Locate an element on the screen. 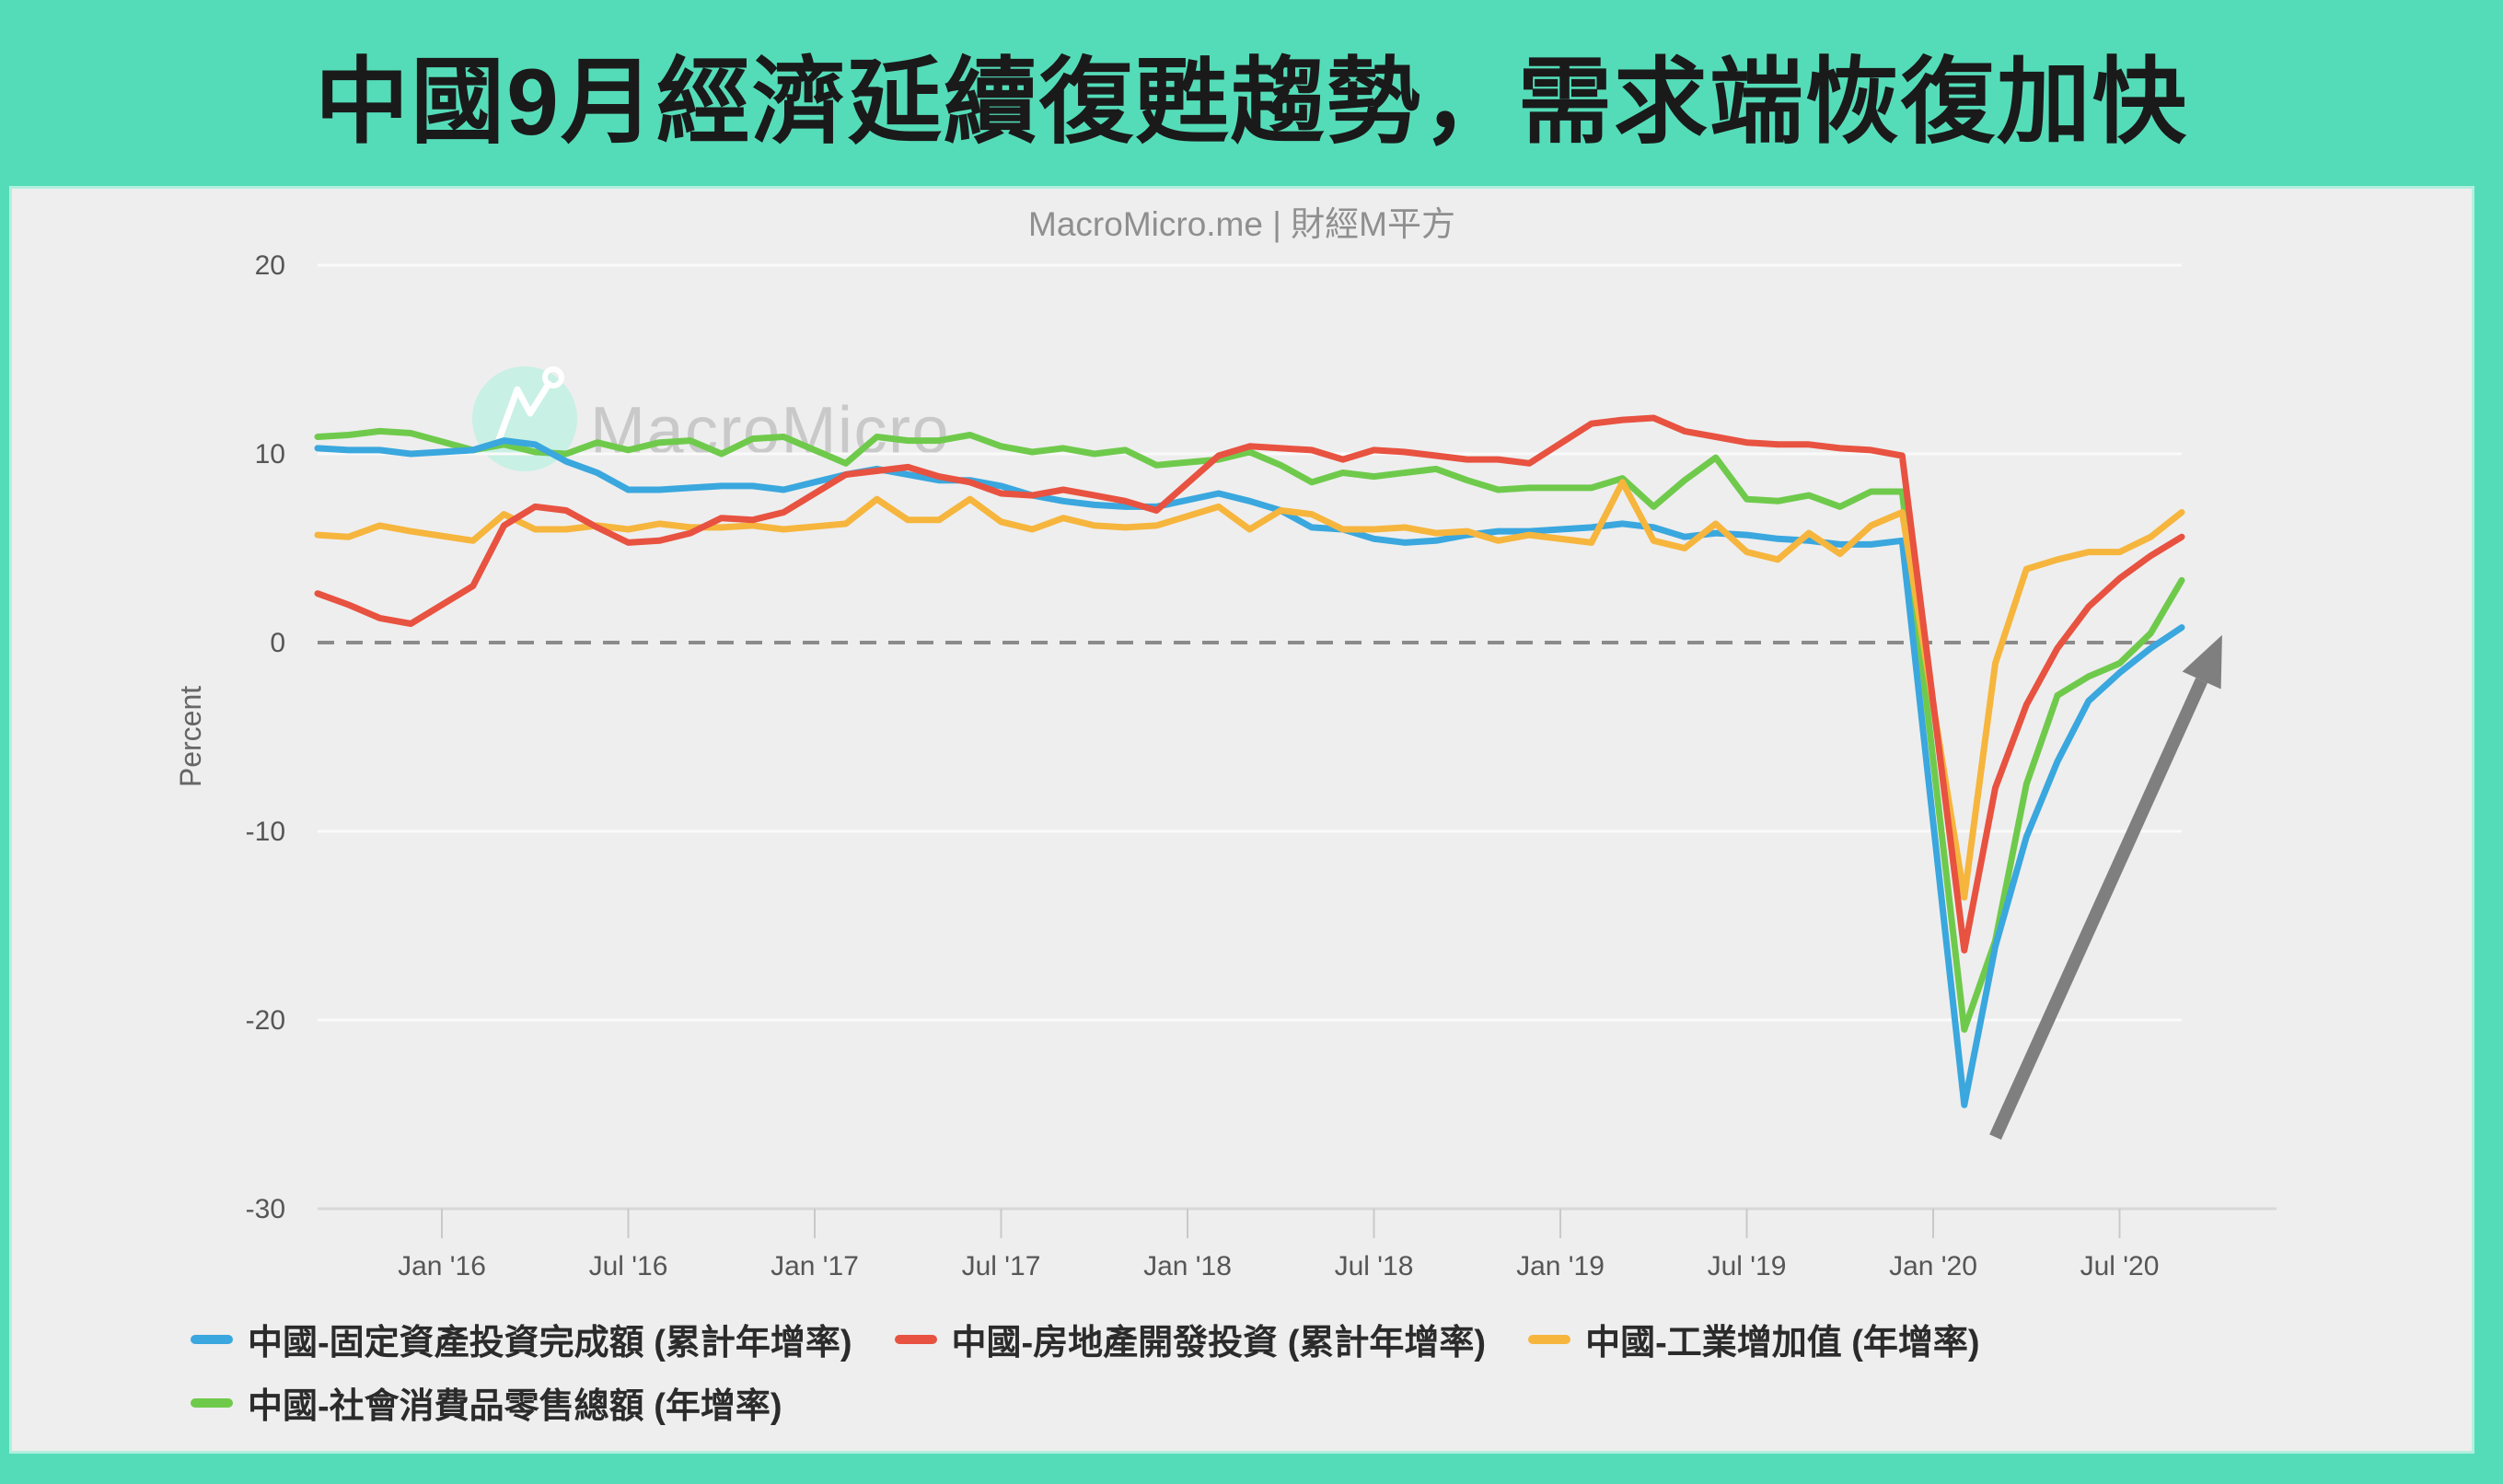  x-axis-tick-label: Jan '19 is located at coordinates (1560, 1266).